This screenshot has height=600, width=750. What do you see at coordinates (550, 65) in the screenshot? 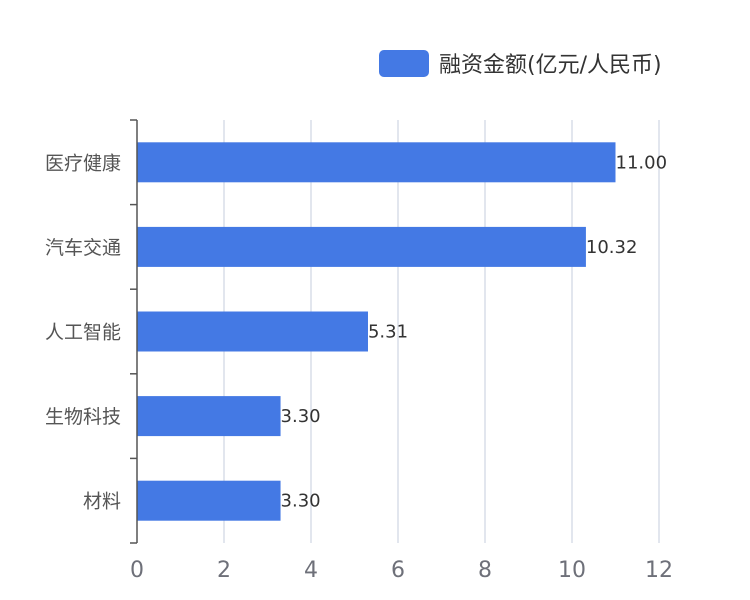
I see `legend-label: 融资金额(亿元/人民币)` at bounding box center [550, 65].